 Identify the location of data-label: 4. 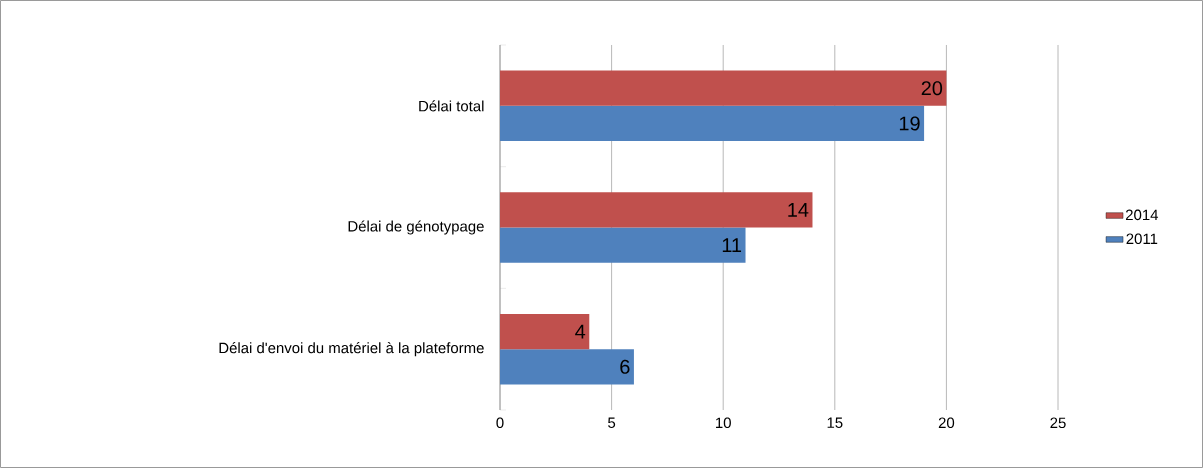
(580, 331).